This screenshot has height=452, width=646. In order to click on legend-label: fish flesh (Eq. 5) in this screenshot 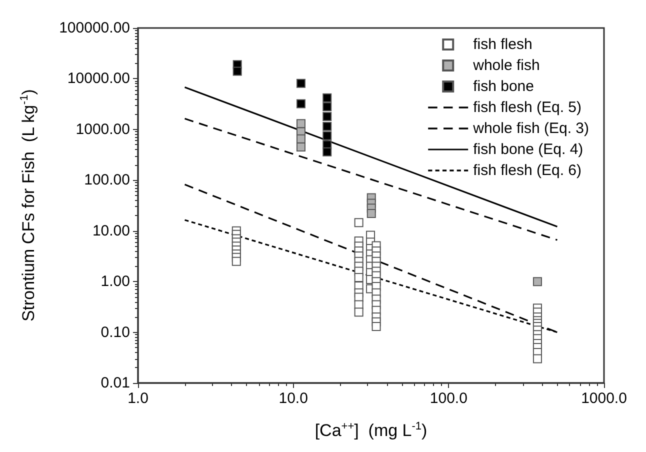, I will do `click(527, 107)`.